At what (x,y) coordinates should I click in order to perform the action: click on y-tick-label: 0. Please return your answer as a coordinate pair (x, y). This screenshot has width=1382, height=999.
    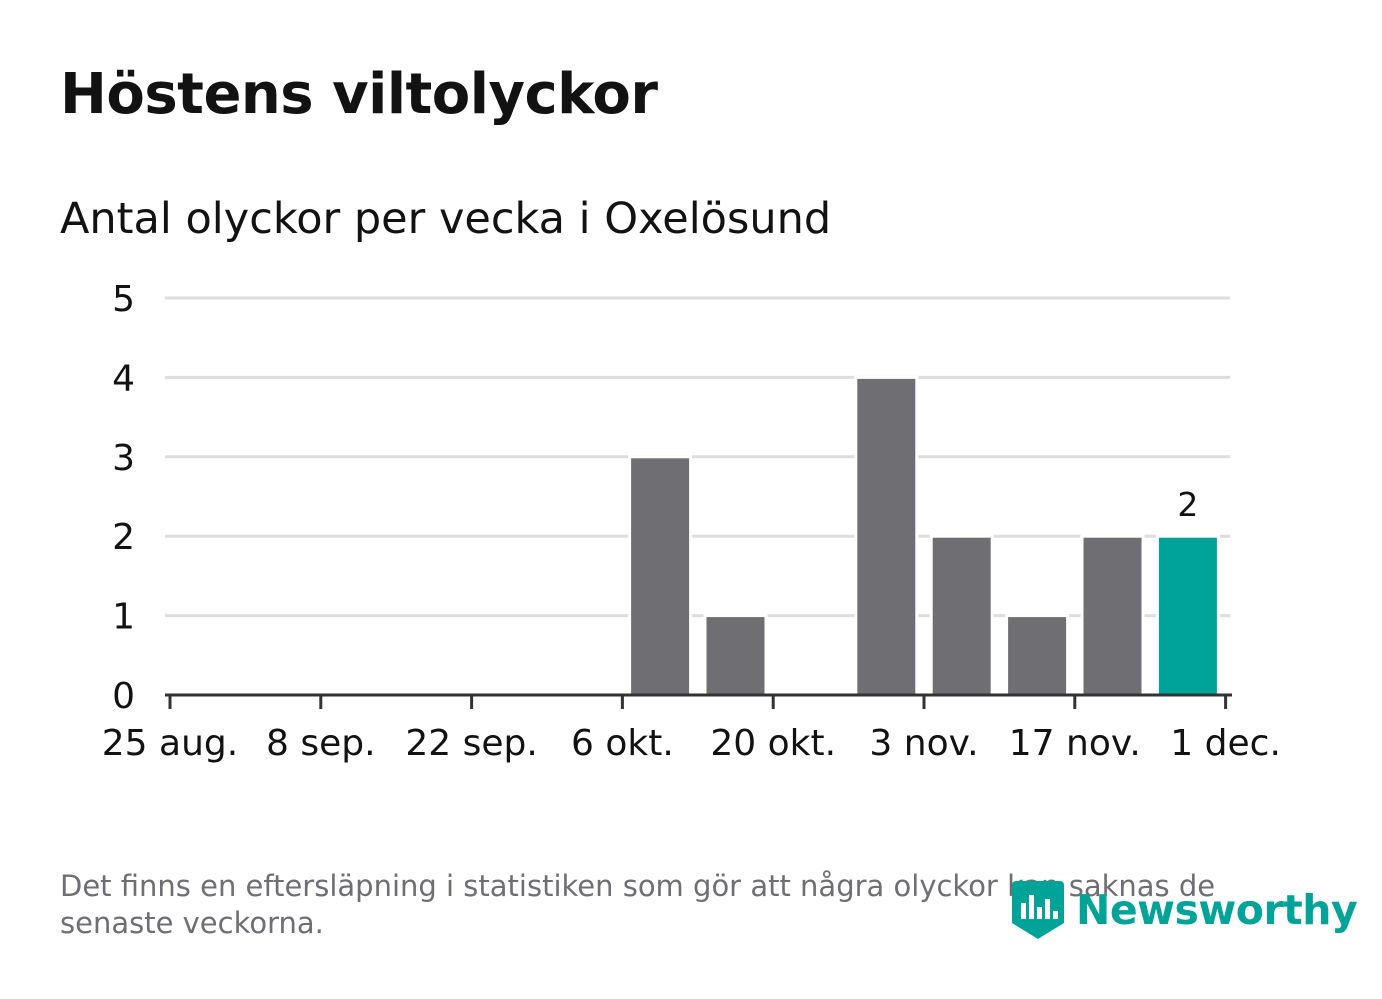
    Looking at the image, I should click on (123, 696).